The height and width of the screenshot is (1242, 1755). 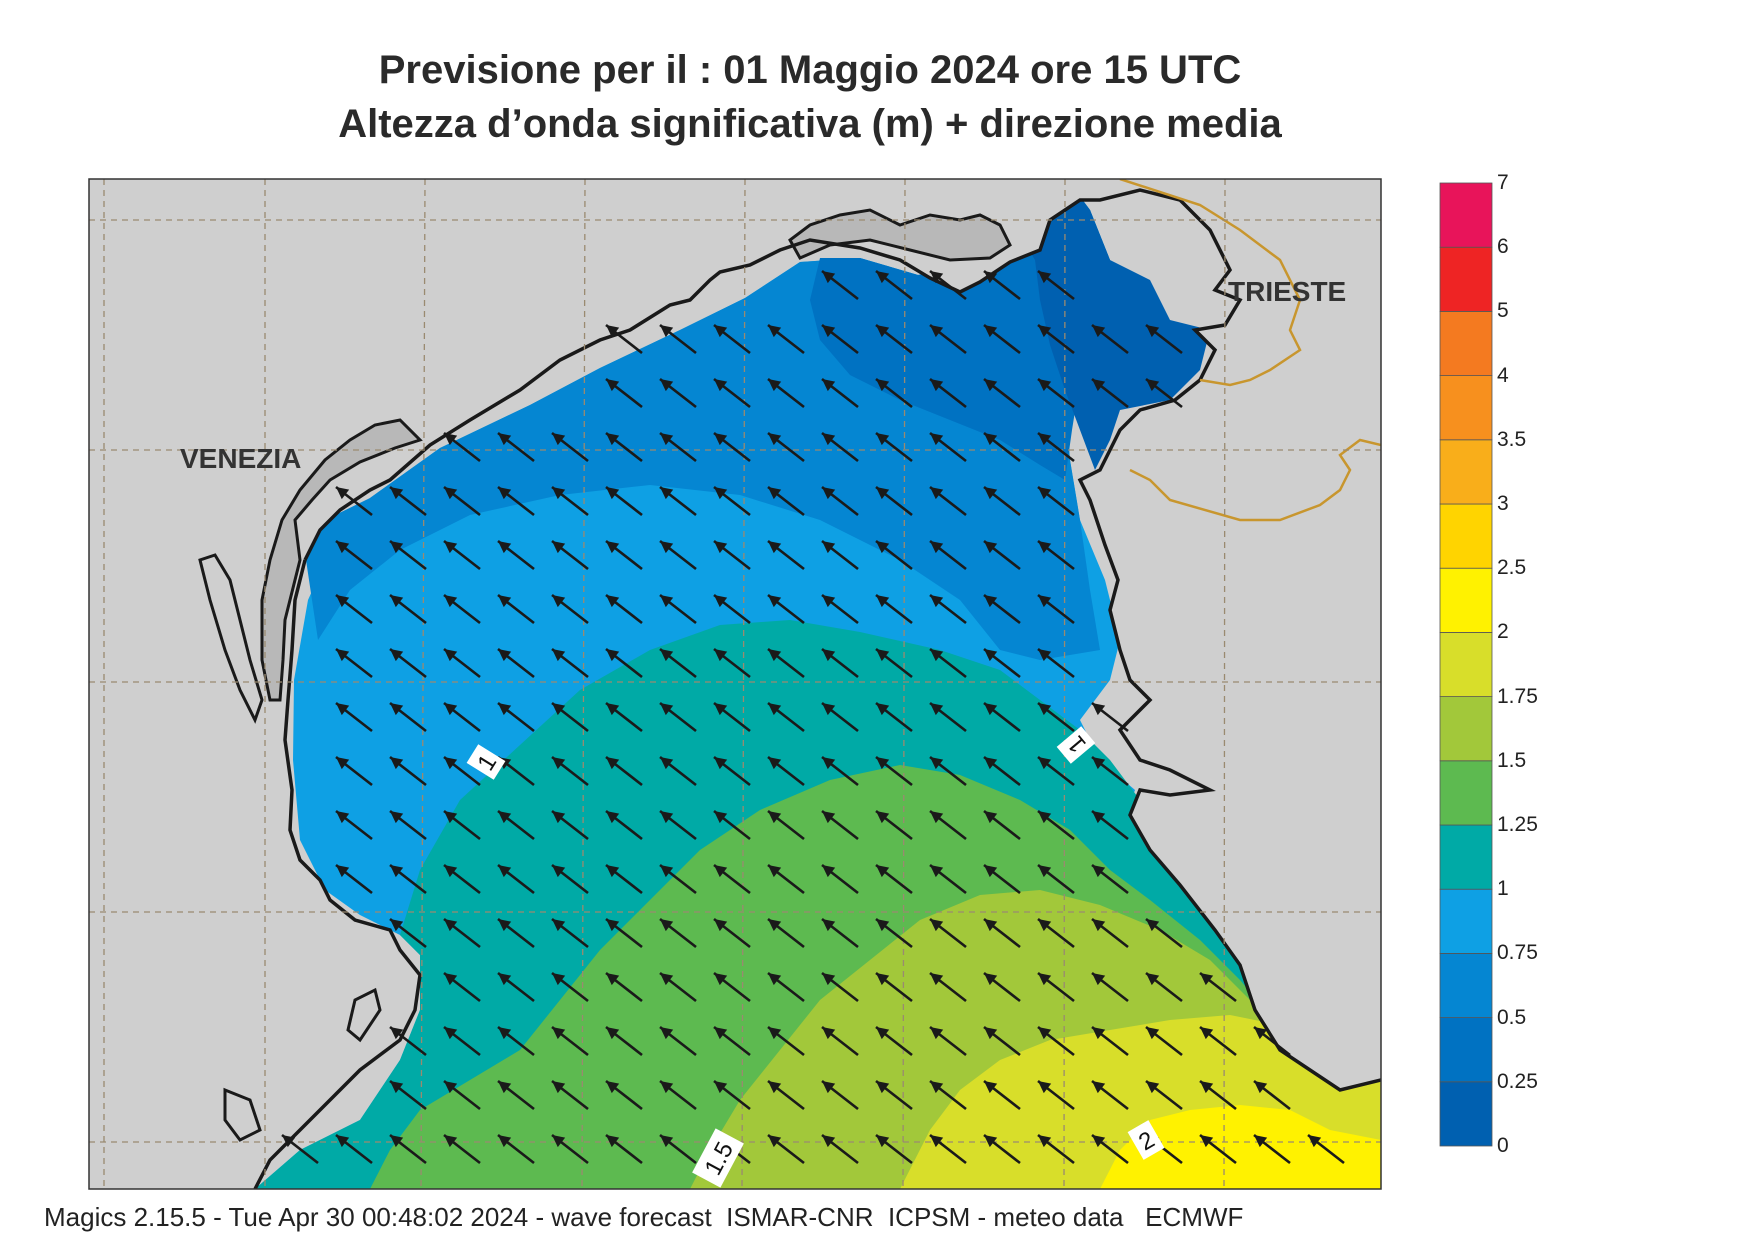 I want to click on place-label-venezia: VENEZIA, so click(x=240, y=458).